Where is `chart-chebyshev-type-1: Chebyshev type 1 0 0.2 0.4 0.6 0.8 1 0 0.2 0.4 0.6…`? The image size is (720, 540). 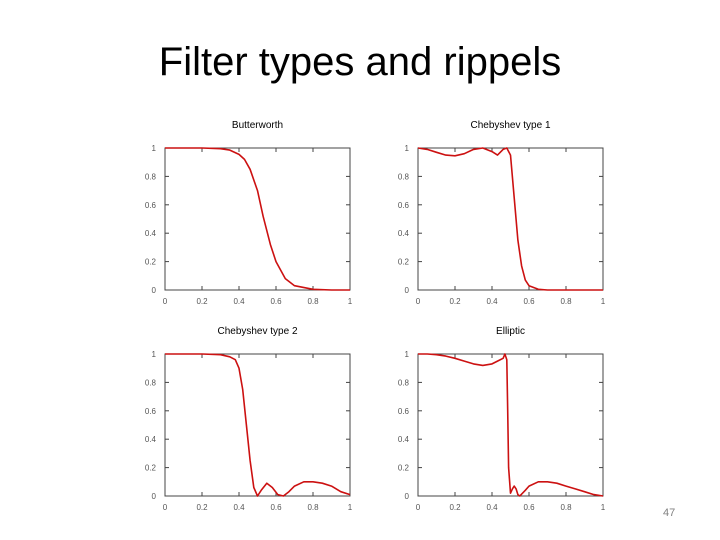 chart-chebyshev-type-1: Chebyshev type 1 0 0.2 0.4 0.6 0.8 1 0 0.2 0.4 0.6… is located at coordinates (502, 213).